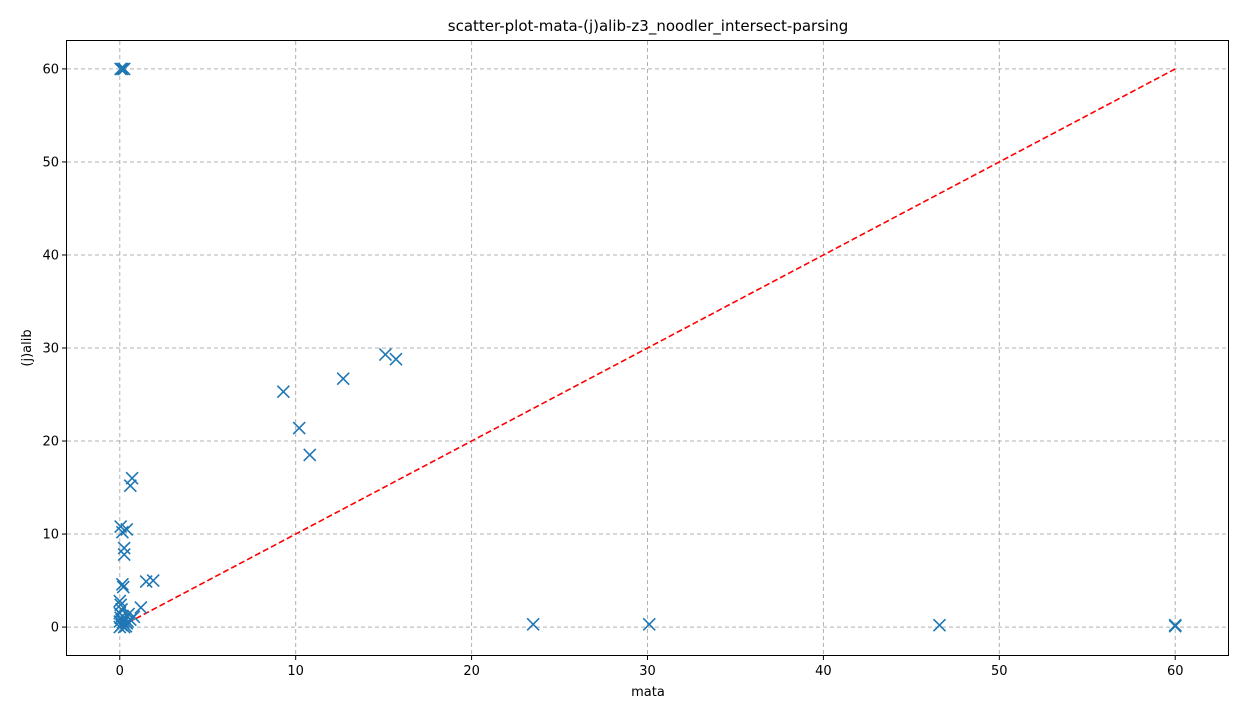  I want to click on x-tick-label: 60, so click(1175, 671).